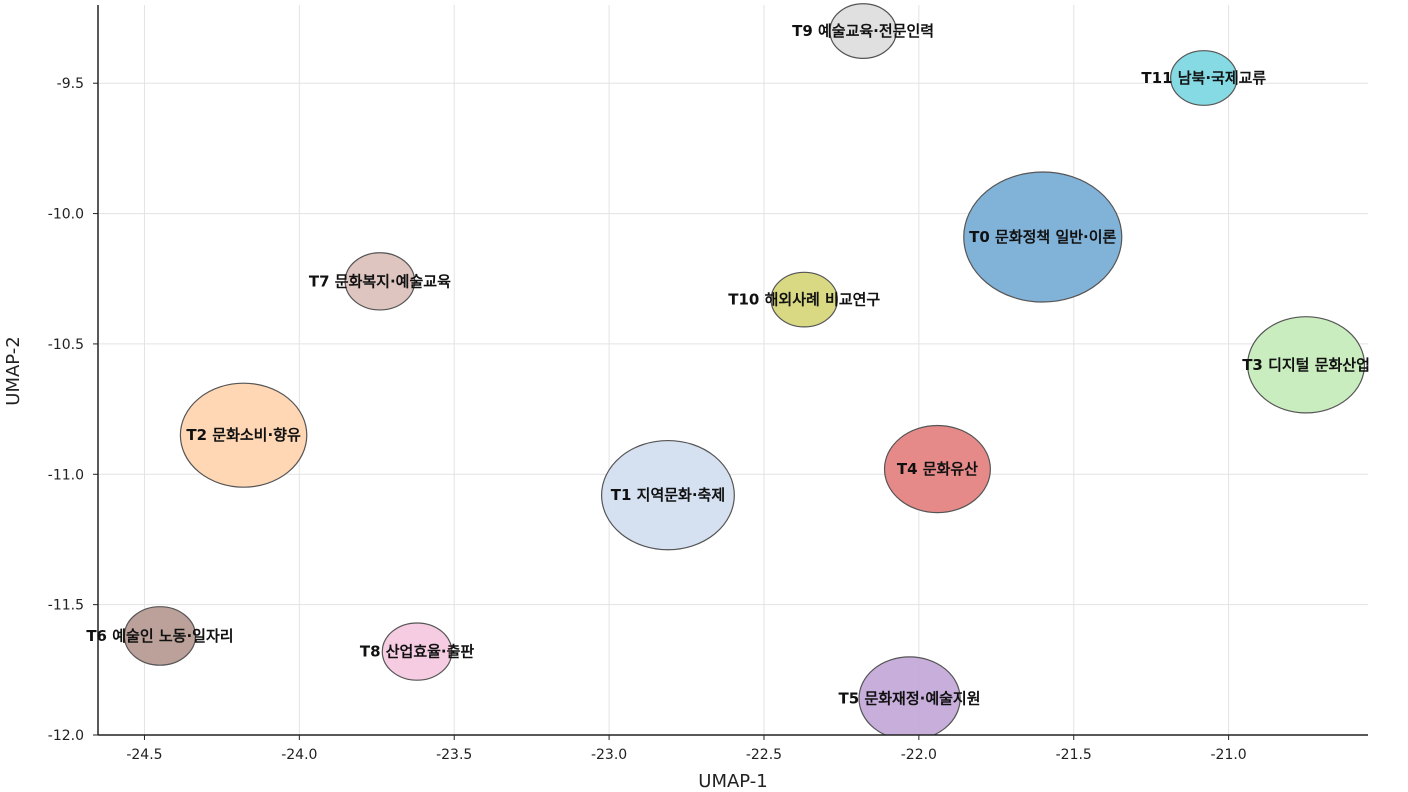 The image size is (1408, 792). I want to click on bubble-label: T10 해외사례 비교연구, so click(804, 300).